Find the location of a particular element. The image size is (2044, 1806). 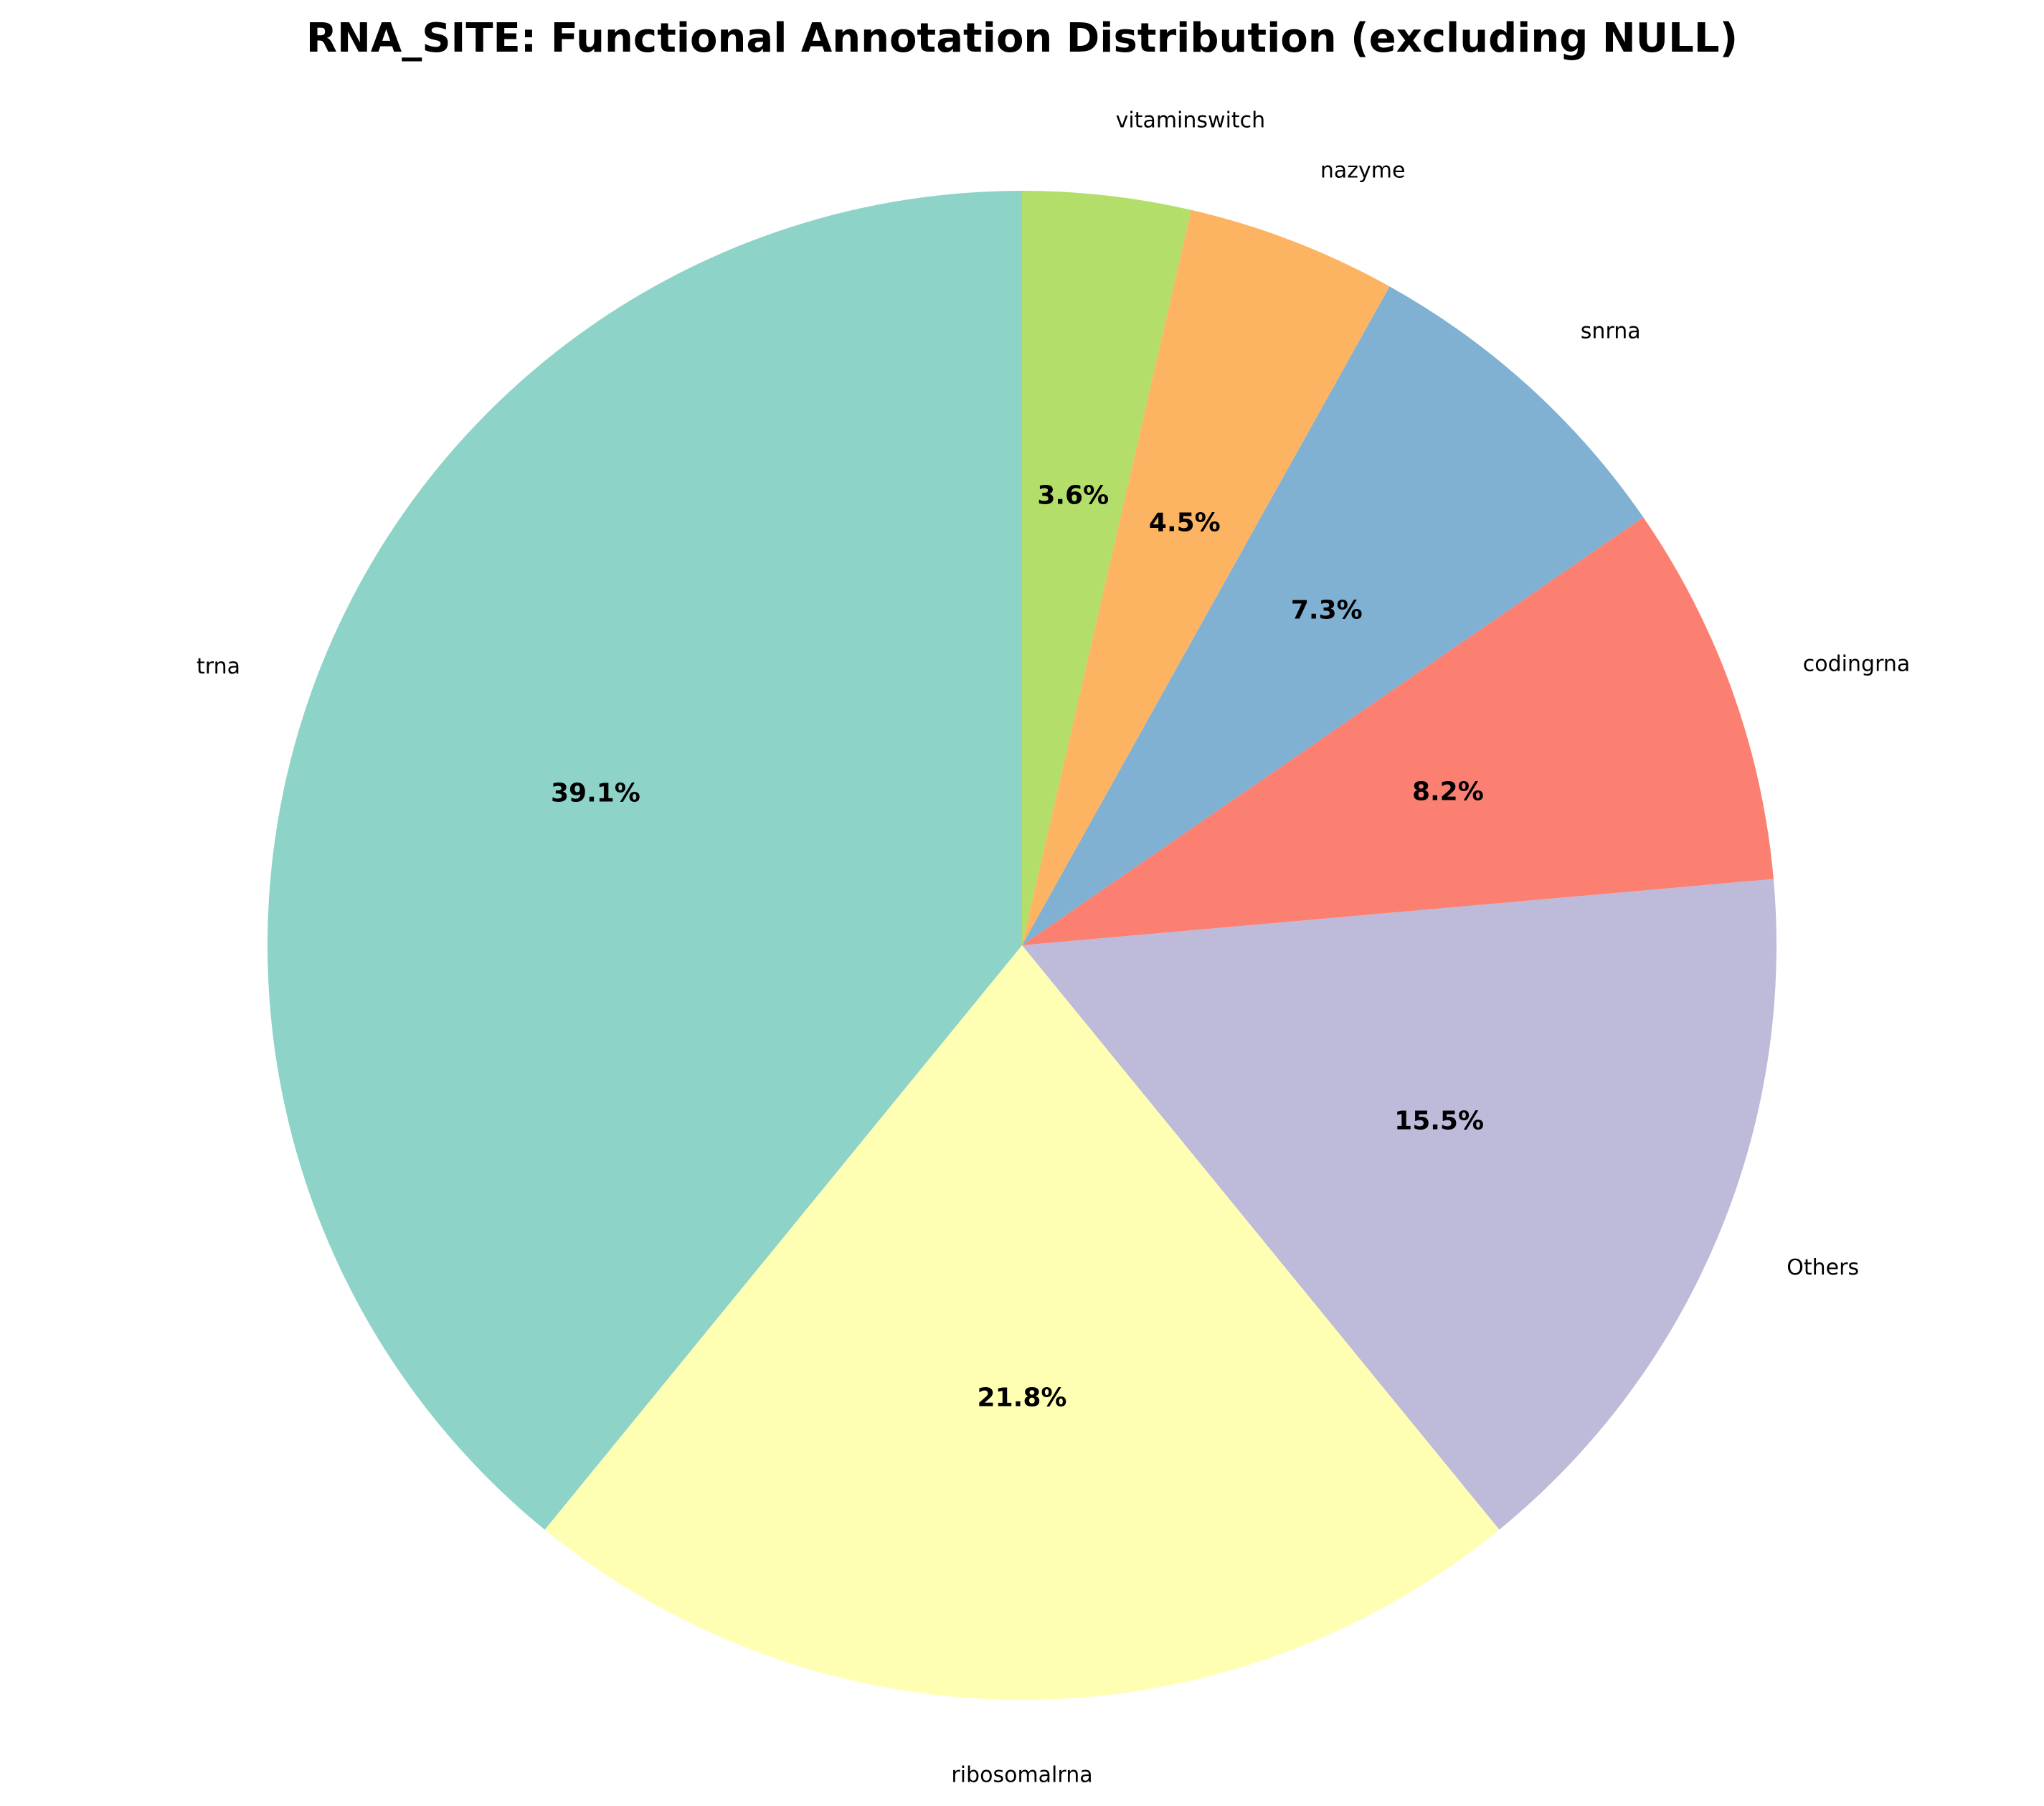

slice-label-others: Others is located at coordinates (1823, 1267).